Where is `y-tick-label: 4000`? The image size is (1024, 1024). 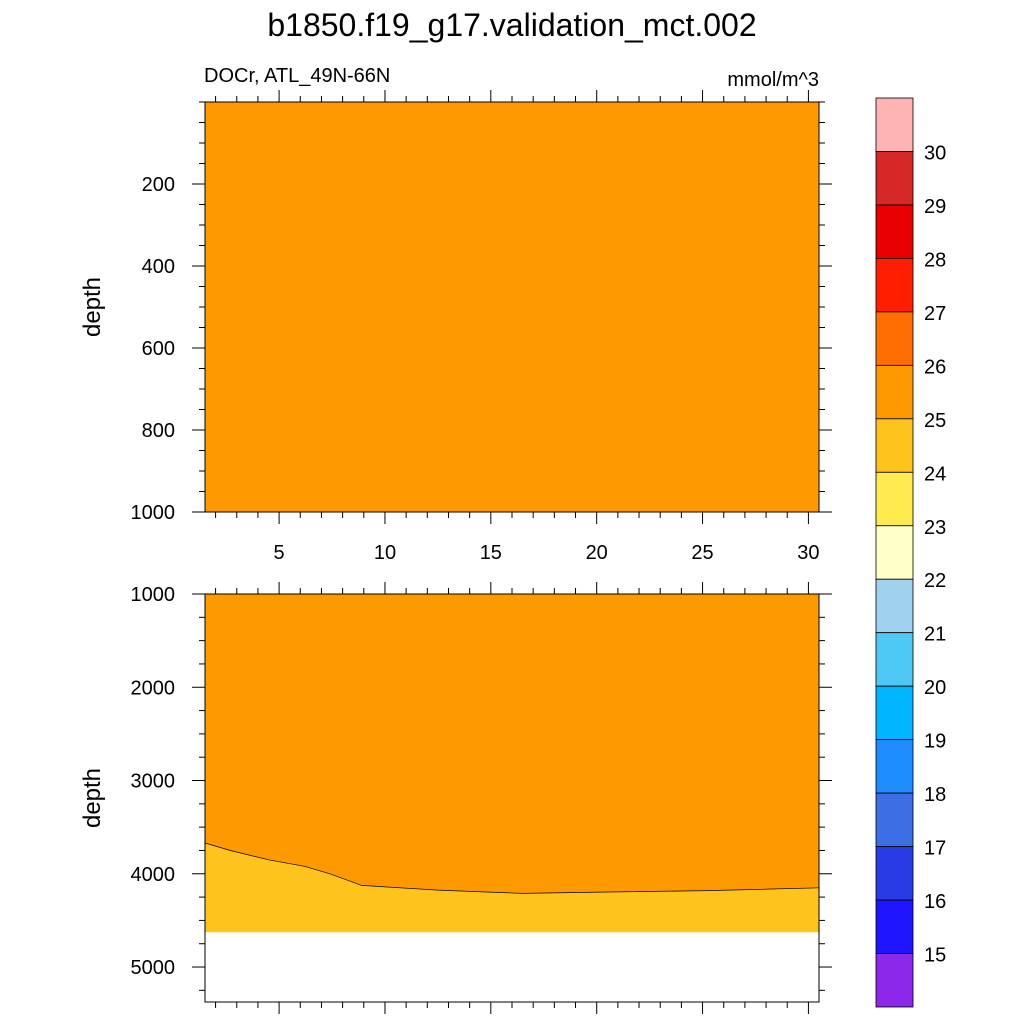 y-tick-label: 4000 is located at coordinates (153, 875).